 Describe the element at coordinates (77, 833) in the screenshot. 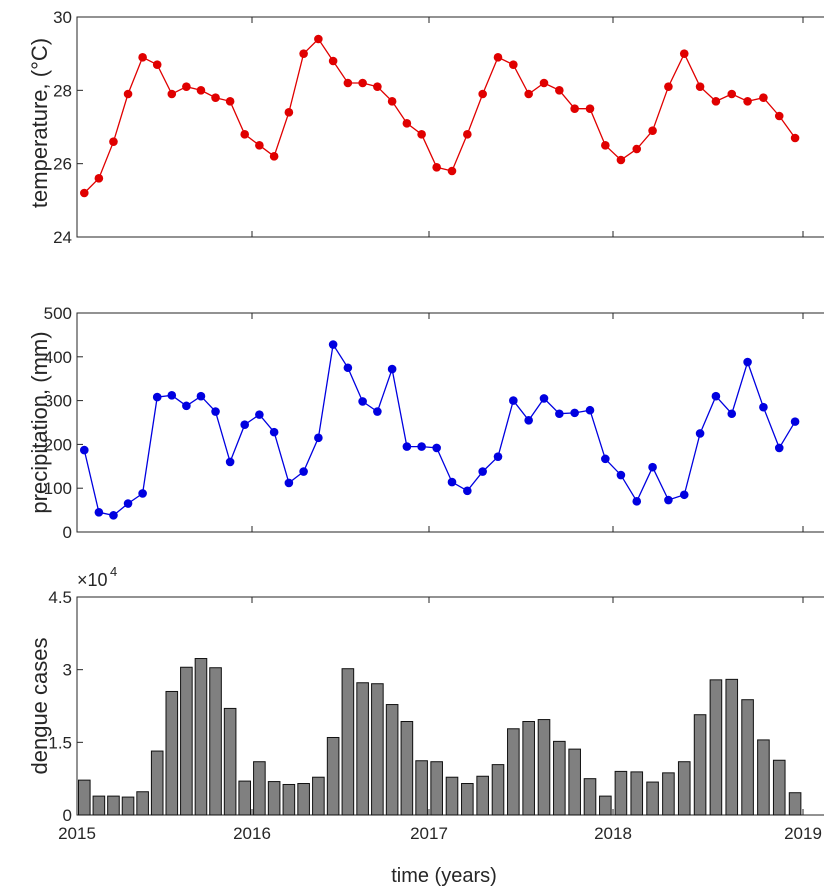

I see `x-tick-label: 2015` at that location.